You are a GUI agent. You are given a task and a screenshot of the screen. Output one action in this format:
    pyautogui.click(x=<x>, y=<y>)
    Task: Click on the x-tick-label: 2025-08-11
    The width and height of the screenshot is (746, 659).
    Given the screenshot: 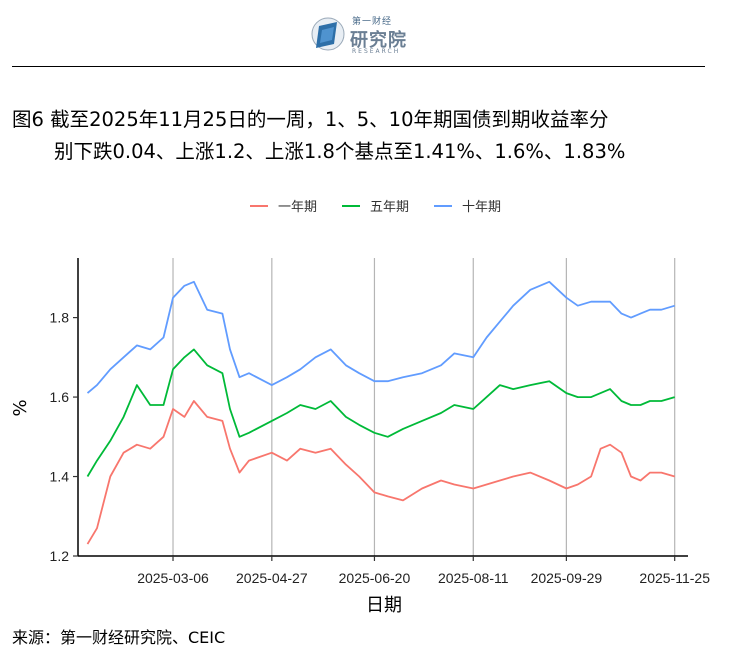 What is the action you would take?
    pyautogui.click(x=473, y=578)
    